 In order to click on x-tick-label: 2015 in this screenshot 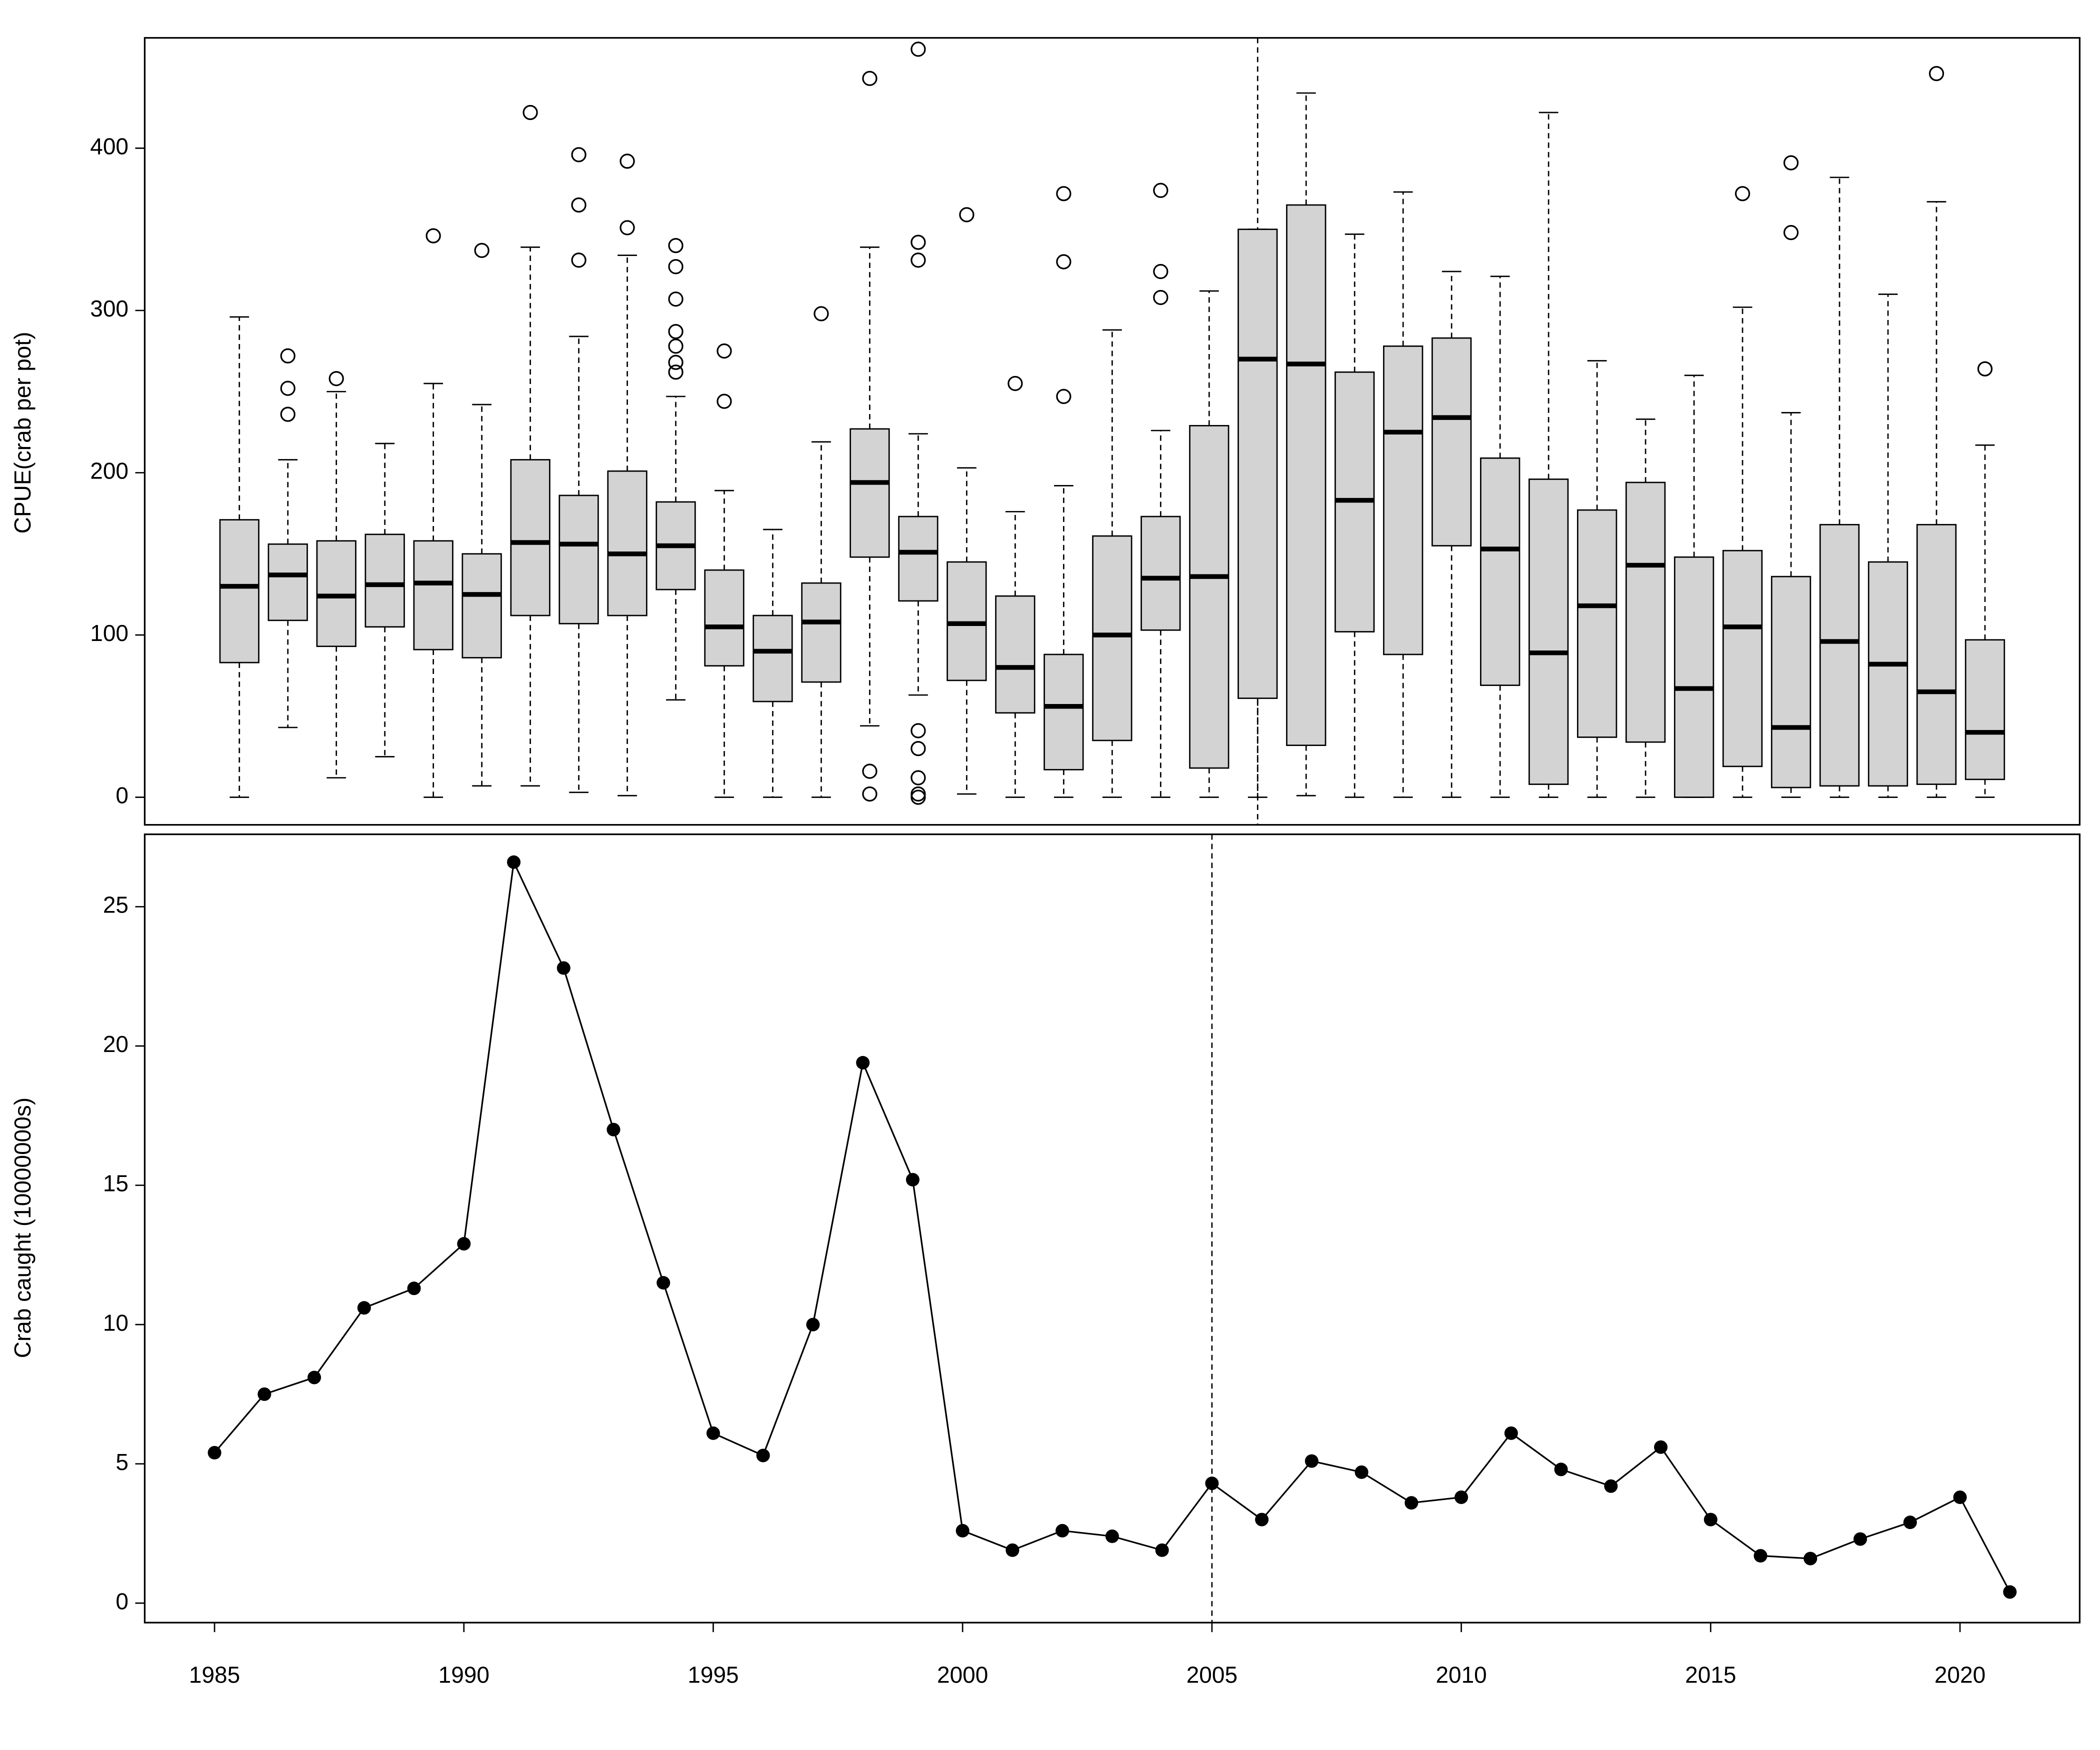, I will do `click(1710, 1675)`.